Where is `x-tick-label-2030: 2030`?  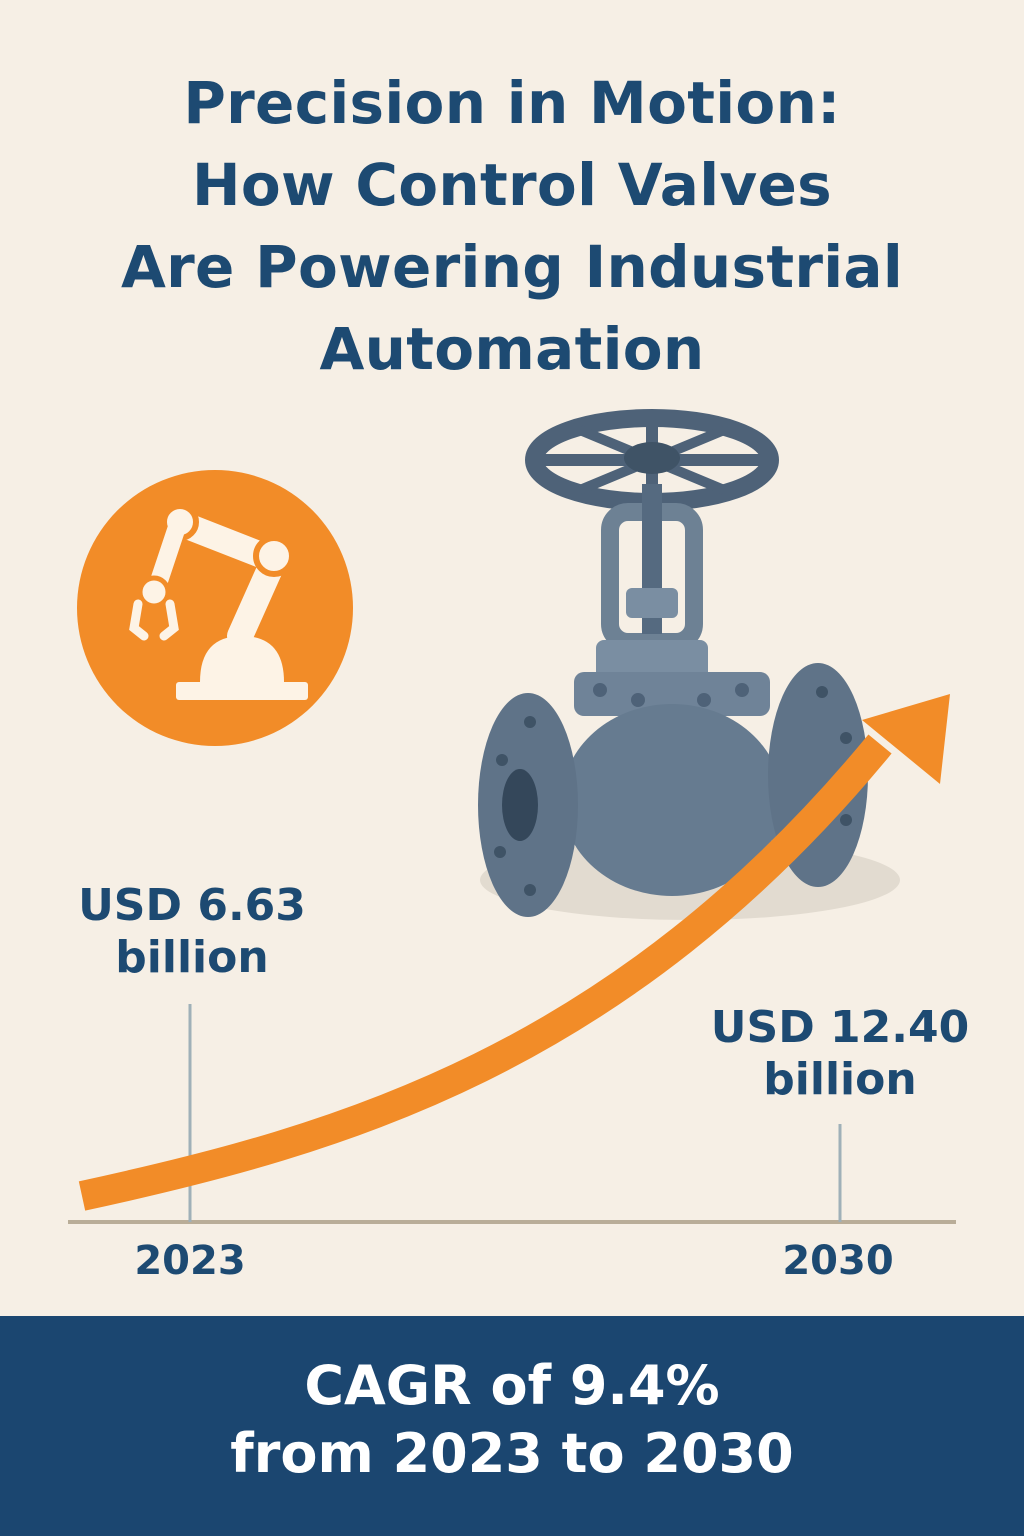 x-tick-label-2030: 2030 is located at coordinates (838, 1261).